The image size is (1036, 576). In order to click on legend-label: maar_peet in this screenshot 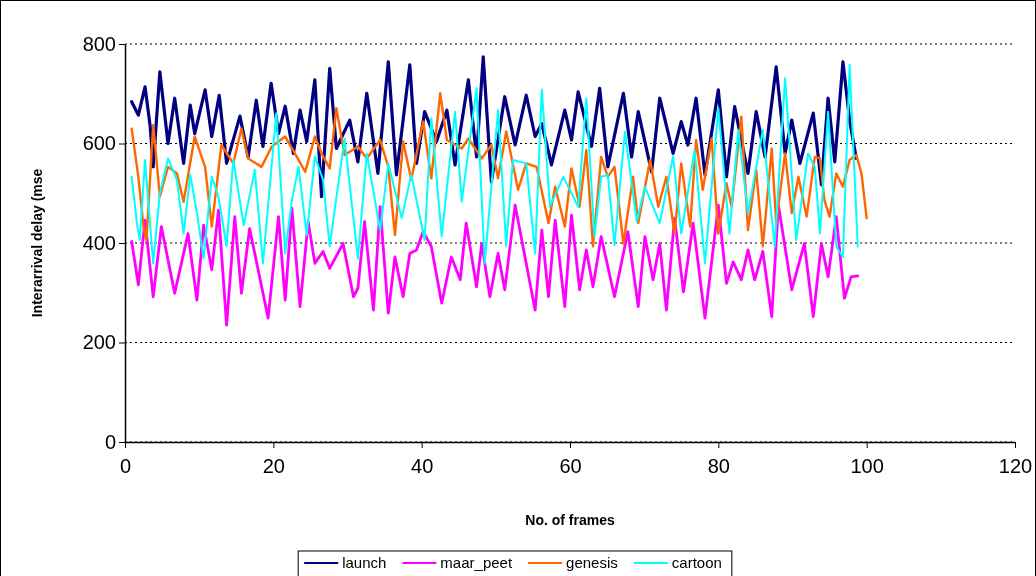, I will do `click(476, 562)`.